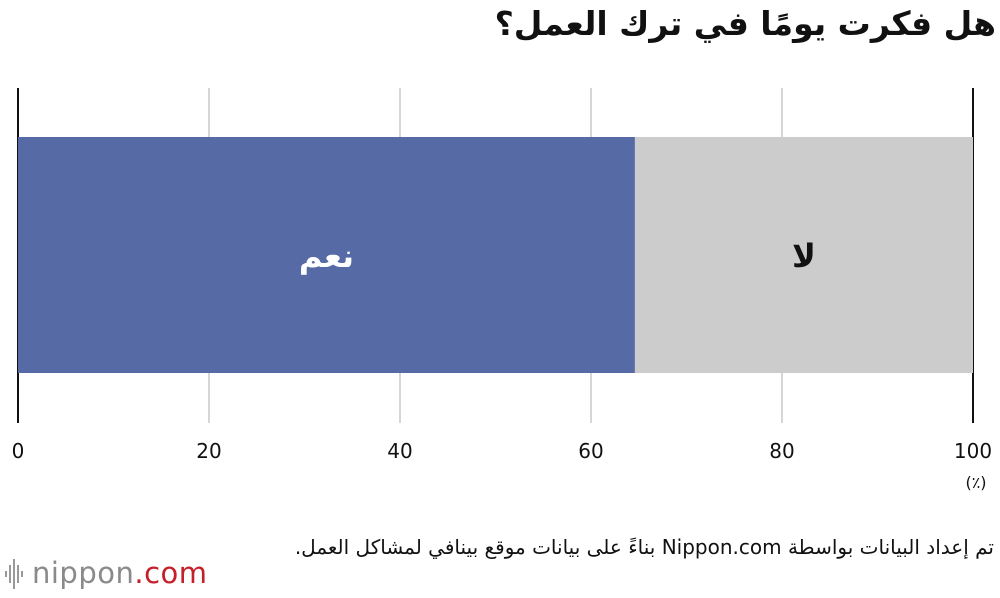 The width and height of the screenshot is (1000, 598). What do you see at coordinates (171, 573) in the screenshot?
I see `logo-suffix: .com` at bounding box center [171, 573].